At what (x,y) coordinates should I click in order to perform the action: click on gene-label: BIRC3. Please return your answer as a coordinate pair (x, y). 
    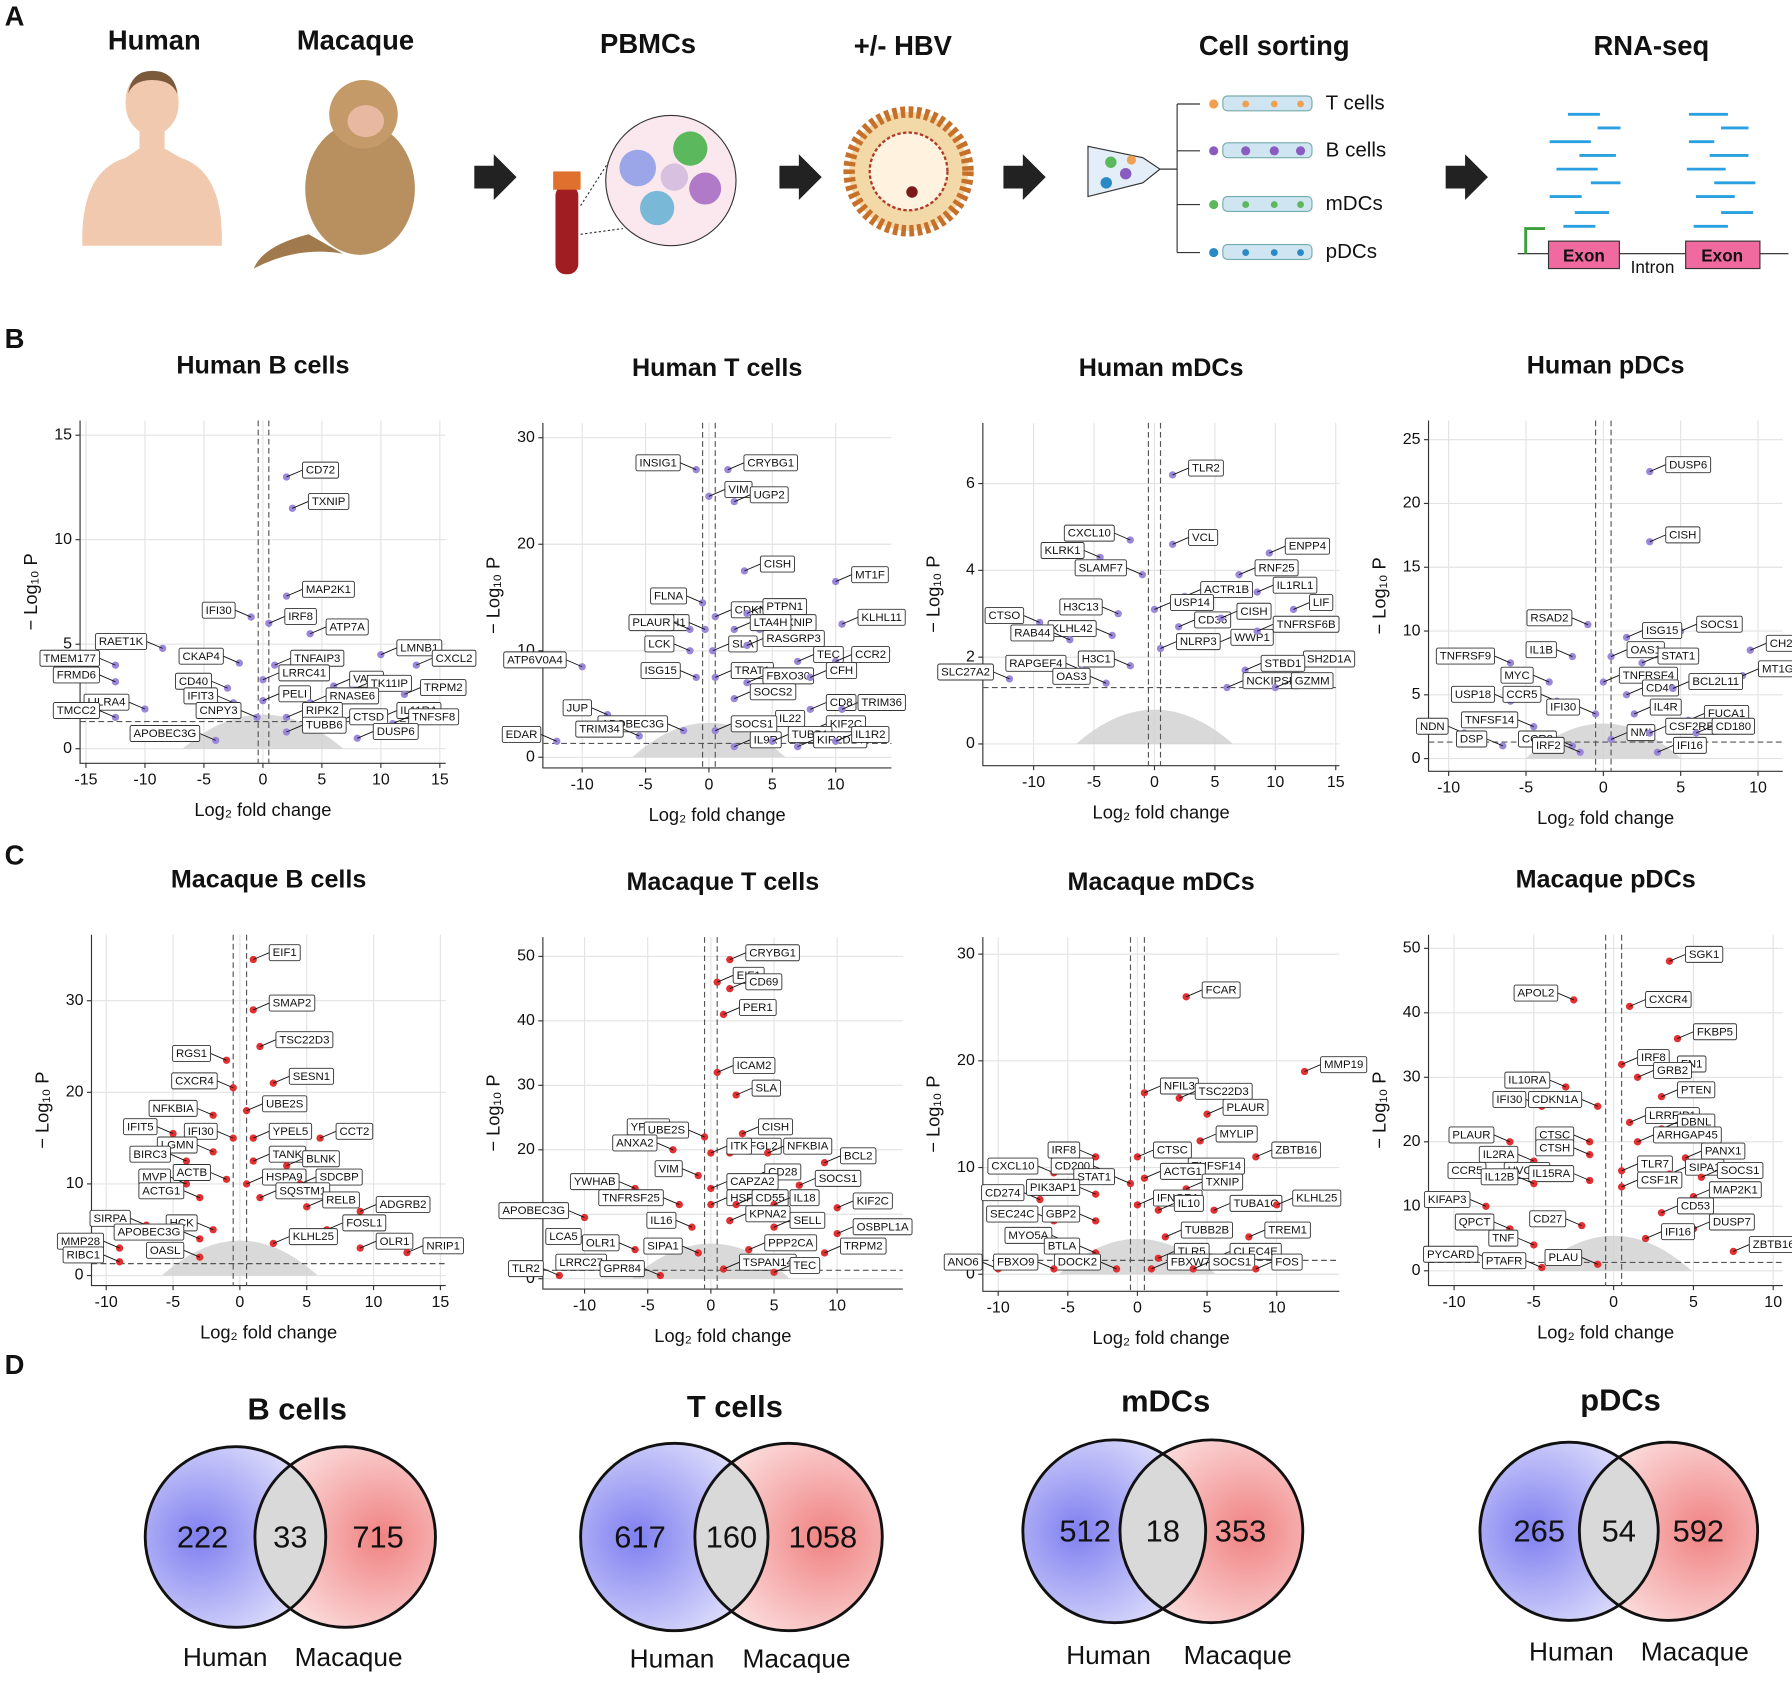
    Looking at the image, I should click on (150, 1155).